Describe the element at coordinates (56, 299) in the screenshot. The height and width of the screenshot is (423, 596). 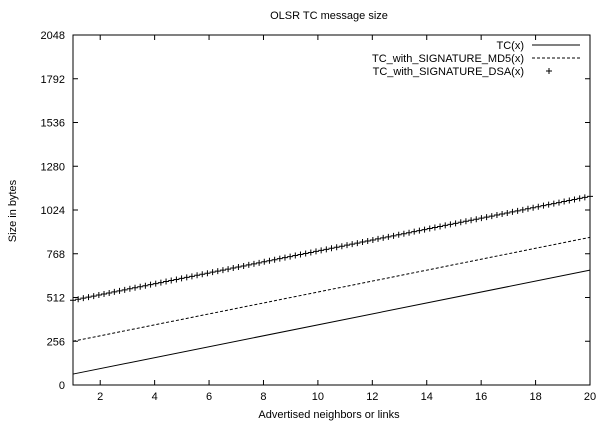
I see `y-tick-label: 512` at that location.